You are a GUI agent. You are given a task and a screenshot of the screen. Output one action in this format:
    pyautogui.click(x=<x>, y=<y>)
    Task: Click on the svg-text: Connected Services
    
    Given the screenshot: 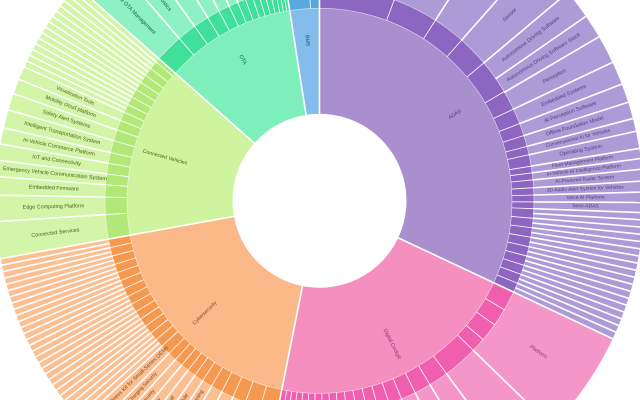 What is the action you would take?
    pyautogui.click(x=55, y=233)
    